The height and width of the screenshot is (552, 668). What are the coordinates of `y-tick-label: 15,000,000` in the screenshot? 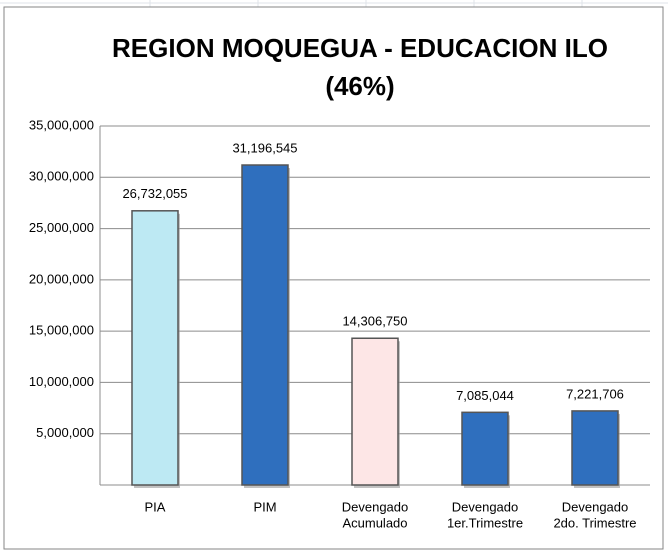 It's located at (61, 330).